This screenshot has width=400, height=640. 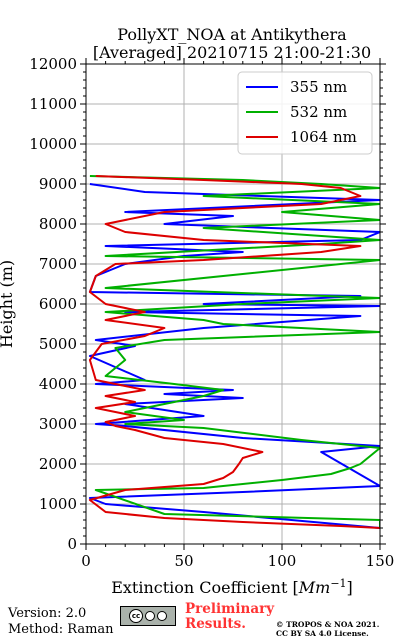 I want to click on legend-label: 532 nm, so click(x=318, y=112).